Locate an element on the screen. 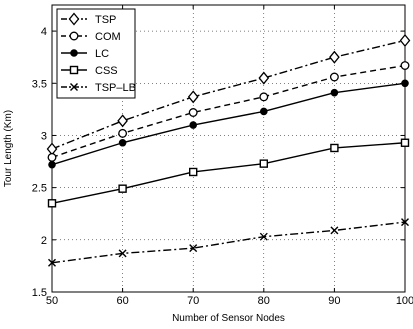 The image size is (413, 329). x-tick-label: 90 is located at coordinates (334, 301).